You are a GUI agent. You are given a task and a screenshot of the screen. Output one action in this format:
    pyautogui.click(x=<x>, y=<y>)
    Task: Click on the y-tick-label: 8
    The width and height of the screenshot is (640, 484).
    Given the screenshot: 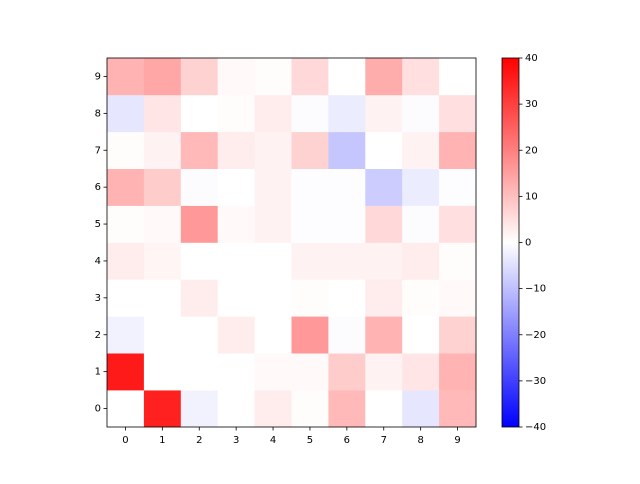 What is the action you would take?
    pyautogui.click(x=98, y=113)
    